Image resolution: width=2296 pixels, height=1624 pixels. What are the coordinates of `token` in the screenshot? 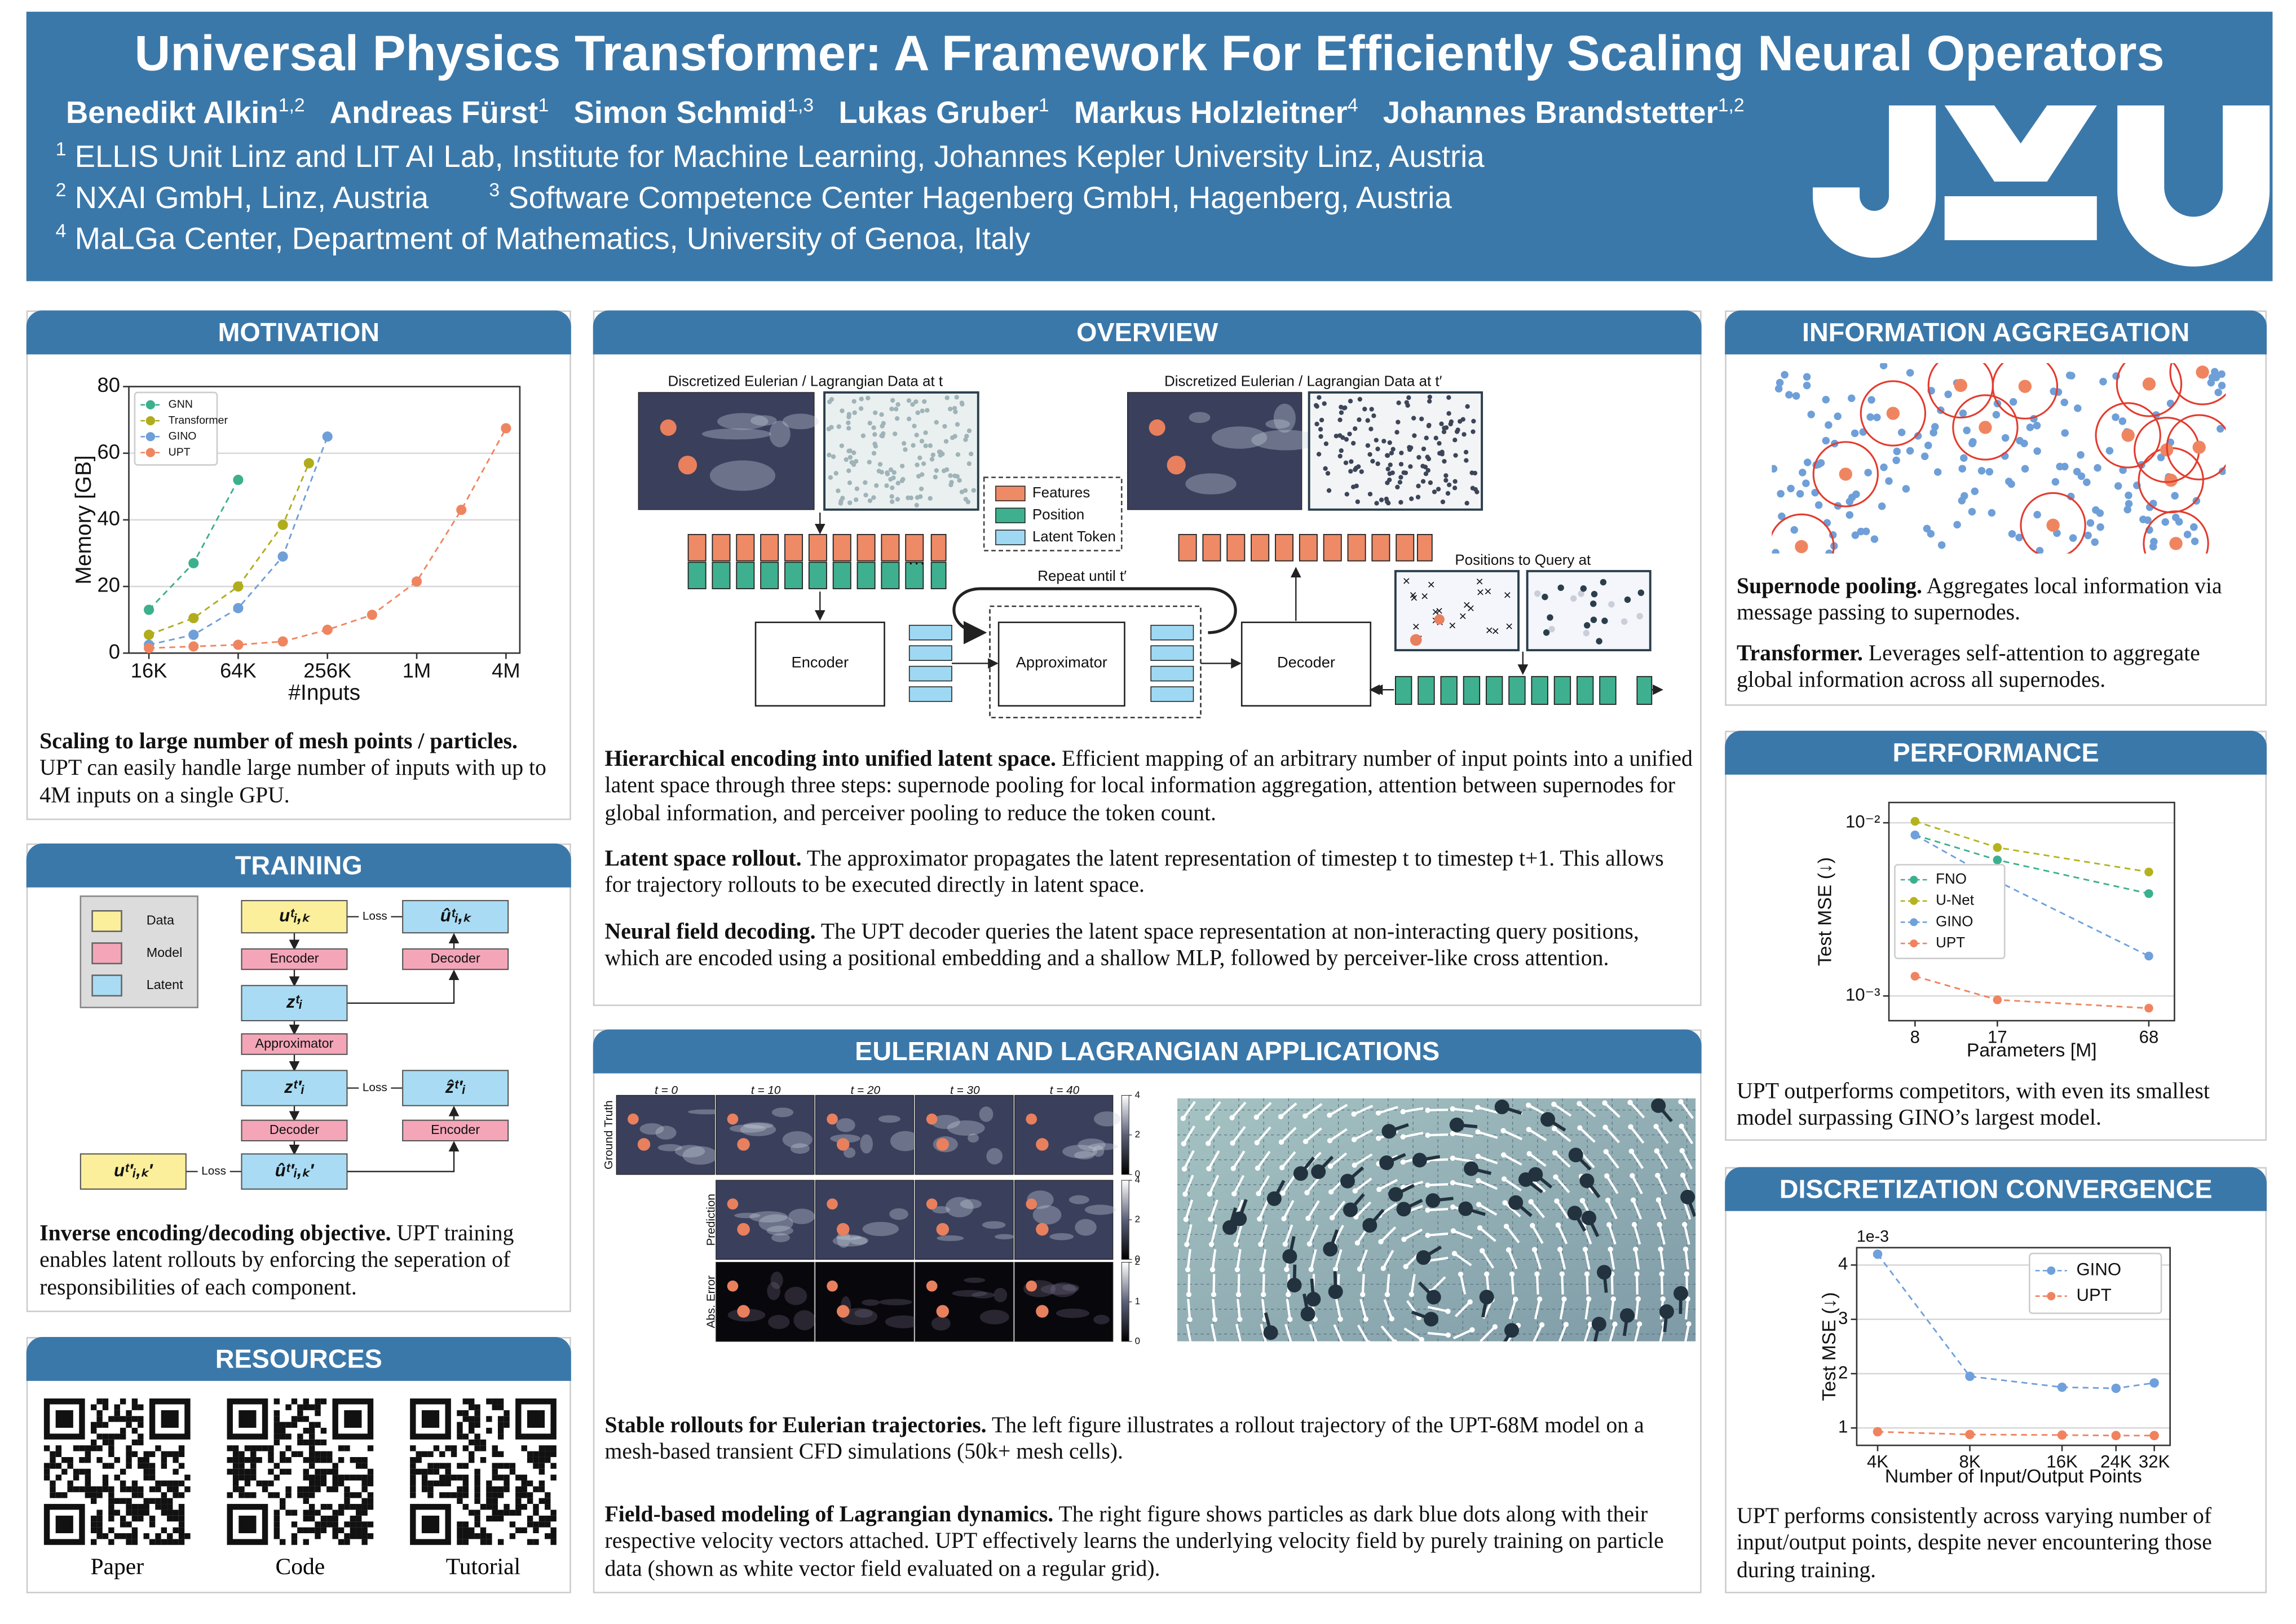 It's located at (1449, 690).